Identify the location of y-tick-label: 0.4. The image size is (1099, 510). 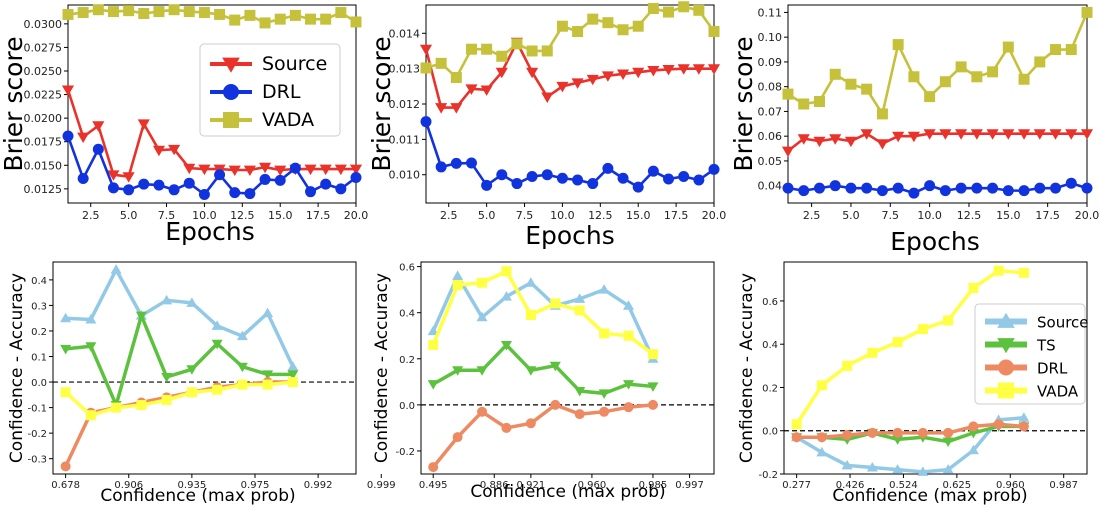
(39, 281).